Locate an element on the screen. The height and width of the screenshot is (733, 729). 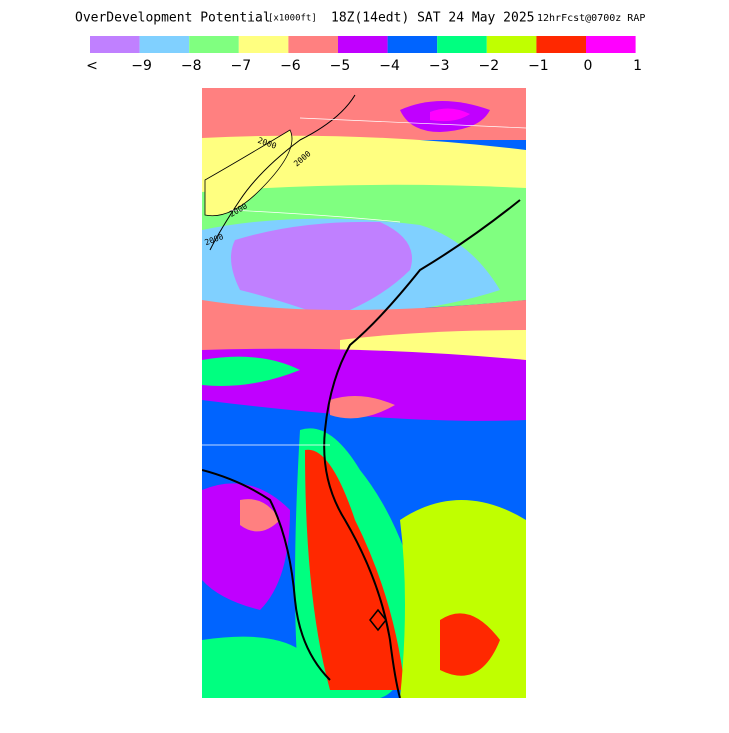
legend-label: −6 is located at coordinates (290, 66).